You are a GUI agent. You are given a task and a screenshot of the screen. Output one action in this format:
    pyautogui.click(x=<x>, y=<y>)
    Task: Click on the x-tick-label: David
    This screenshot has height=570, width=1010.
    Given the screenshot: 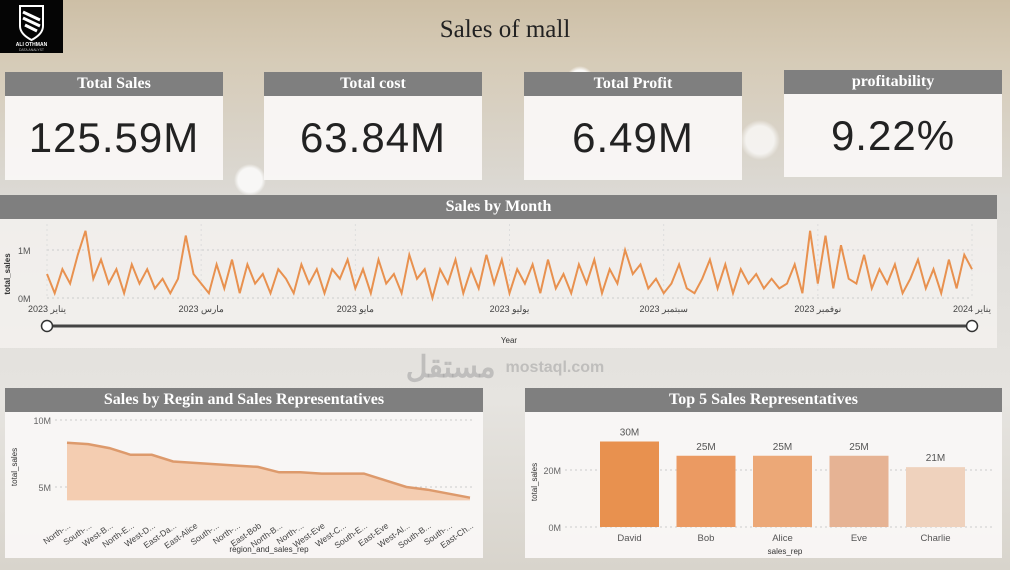 What is the action you would take?
    pyautogui.click(x=629, y=538)
    